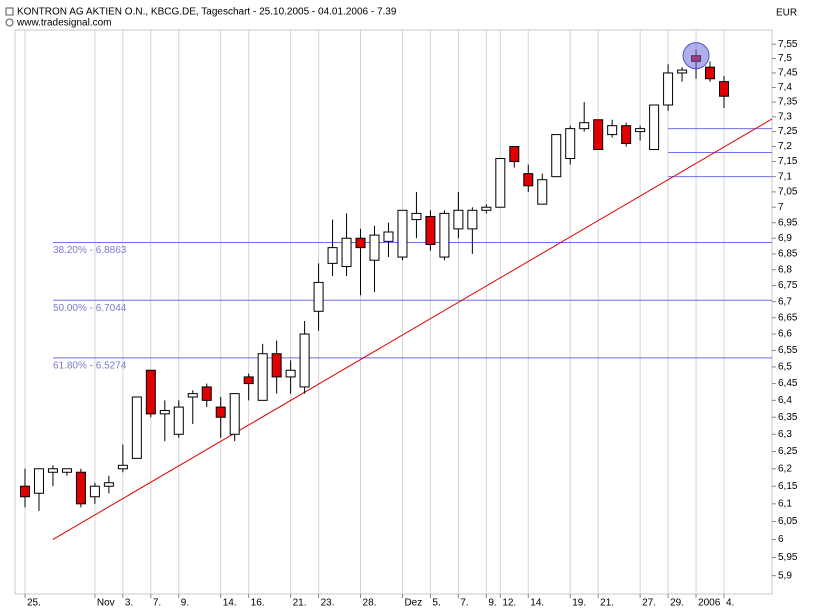 This screenshot has width=819, height=614. What do you see at coordinates (788, 317) in the screenshot?
I see `y-tick-label: 6,65` at bounding box center [788, 317].